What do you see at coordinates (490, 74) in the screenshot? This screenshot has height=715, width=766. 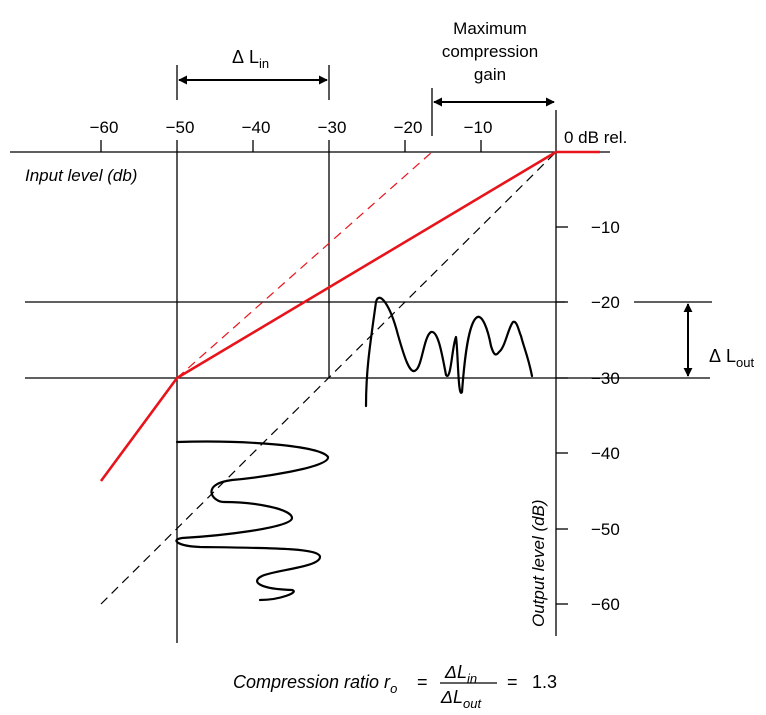 I see `svg-text: gain` at bounding box center [490, 74].